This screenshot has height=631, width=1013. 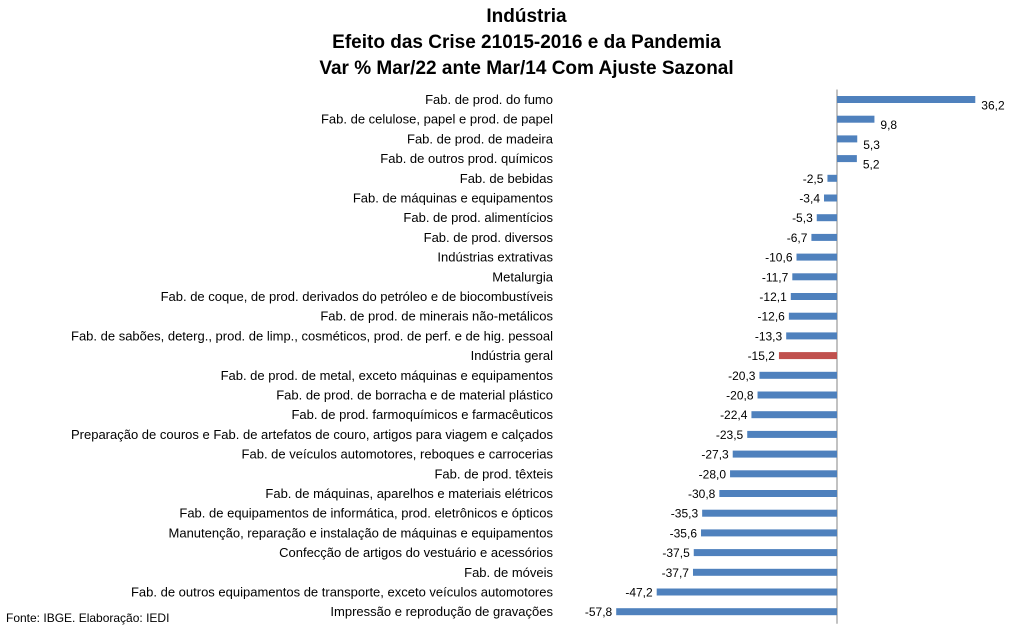 What do you see at coordinates (526, 16) in the screenshot?
I see `chart-title-line-1: Indústria` at bounding box center [526, 16].